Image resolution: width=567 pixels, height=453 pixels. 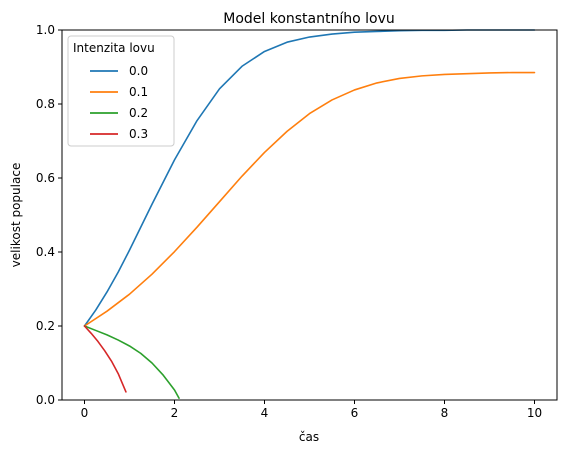 I want to click on legend-box, so click(x=121, y=91).